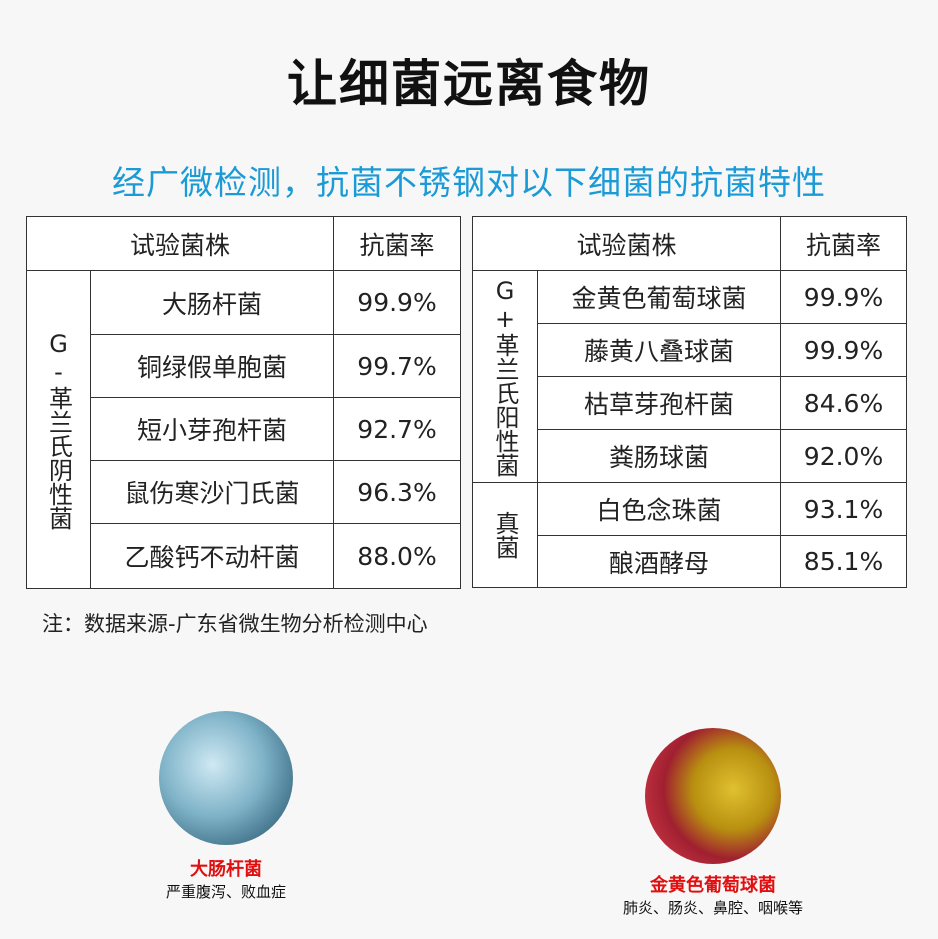  I want to click on strain-name: 粪肠球菌, so click(659, 456).